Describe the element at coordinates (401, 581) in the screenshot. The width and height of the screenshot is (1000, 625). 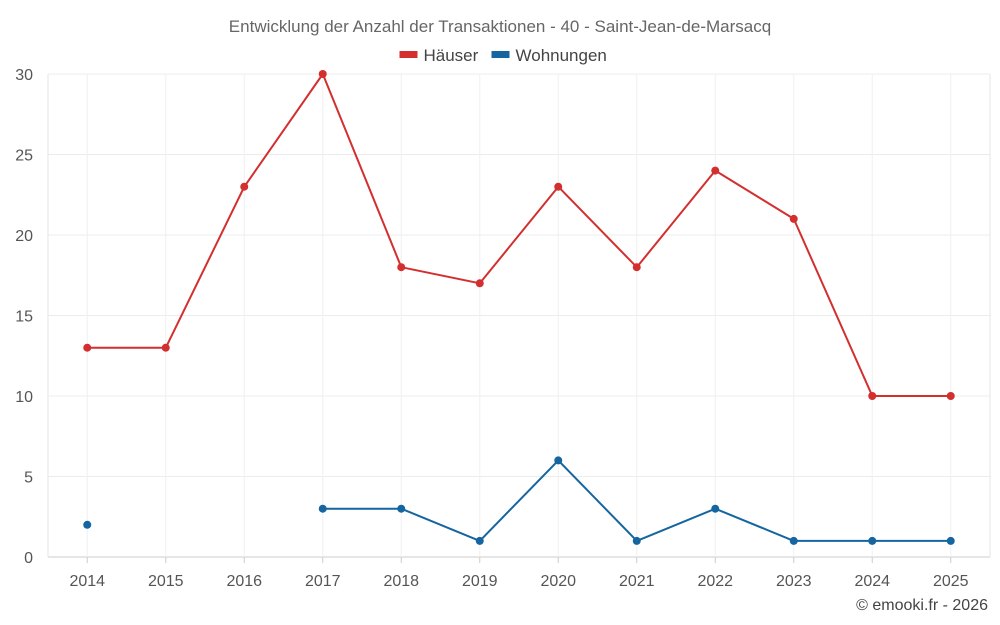
I see `x-tick-label-2018: 2018` at that location.